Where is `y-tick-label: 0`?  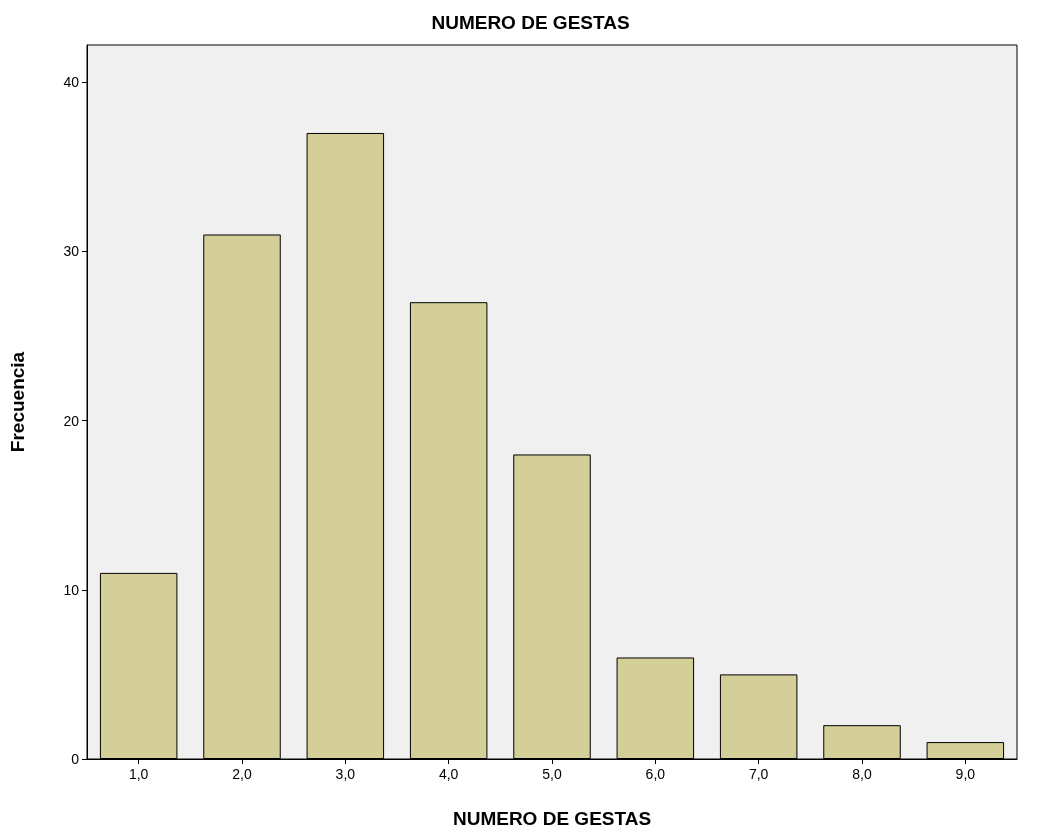
y-tick-label: 0 is located at coordinates (75, 759).